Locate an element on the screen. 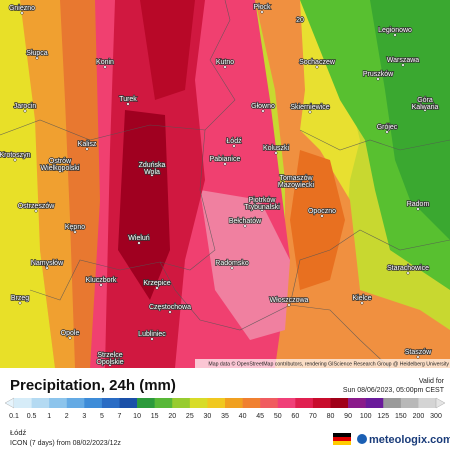 Image resolution: width=450 pixels, height=450 pixels. place-label: Tomaszów Mazowiecki is located at coordinates (296, 182).